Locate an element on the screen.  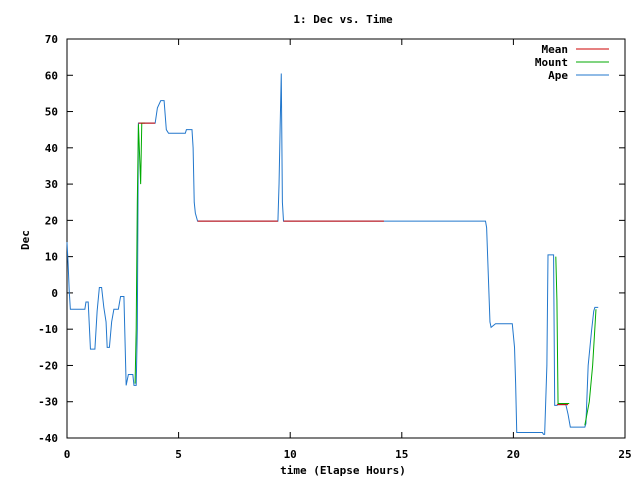
y-tick-label: 60 is located at coordinates (51, 75).